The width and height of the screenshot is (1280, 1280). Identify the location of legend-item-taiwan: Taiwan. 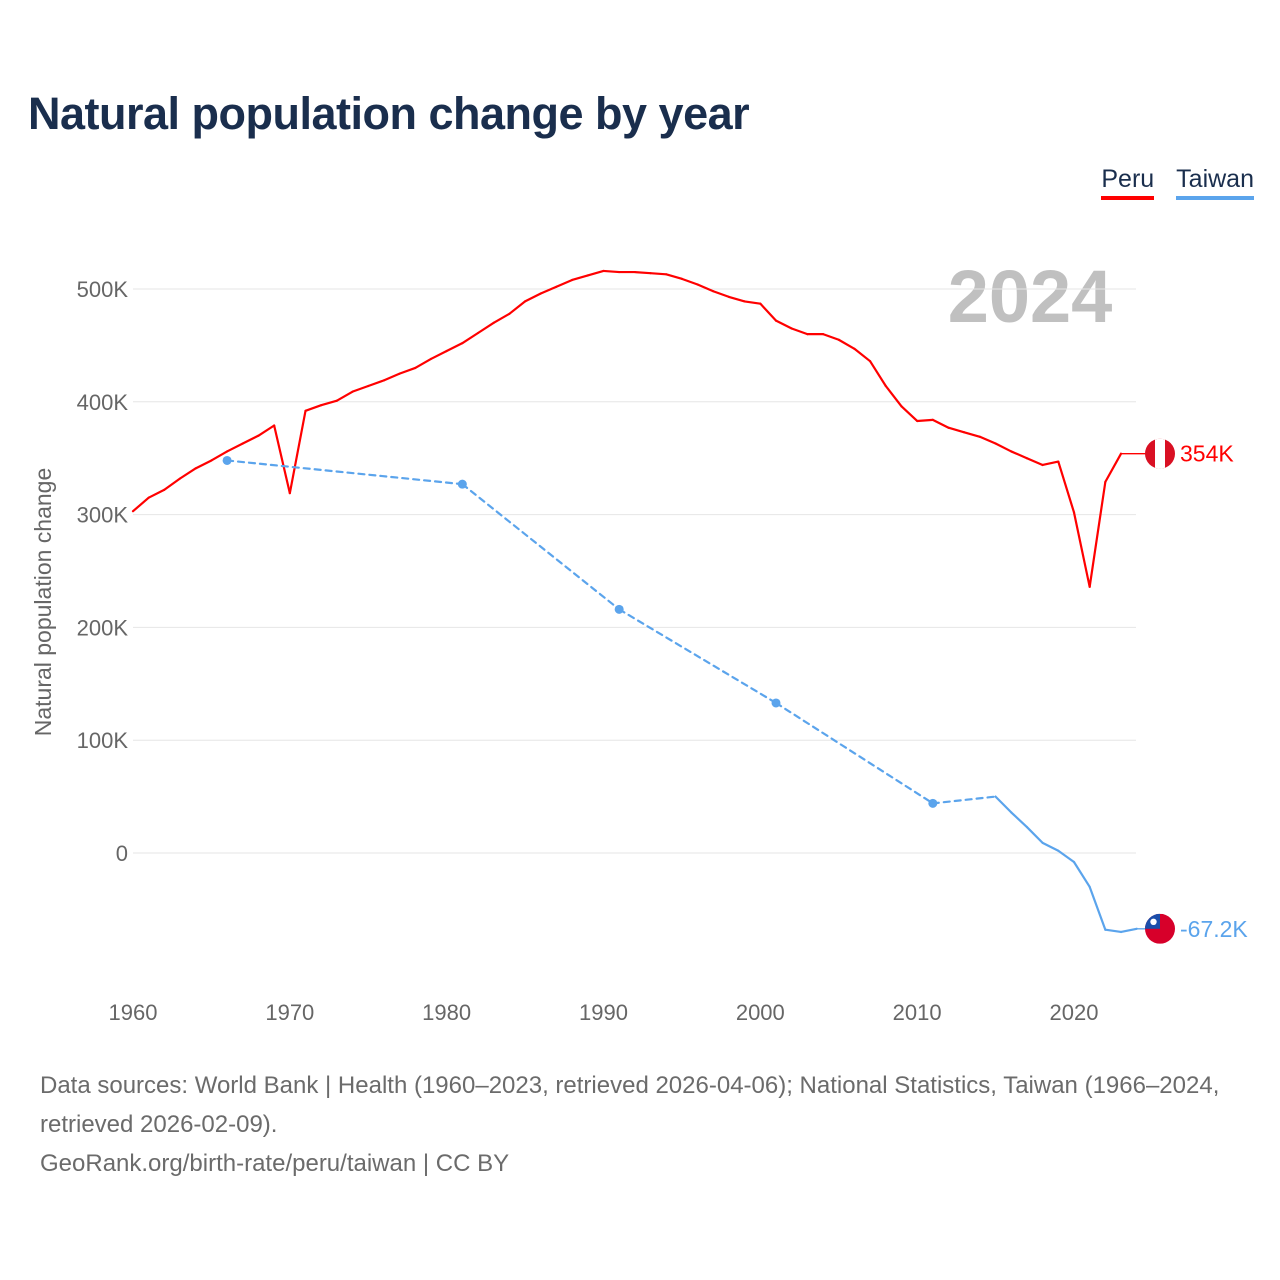
(1215, 182).